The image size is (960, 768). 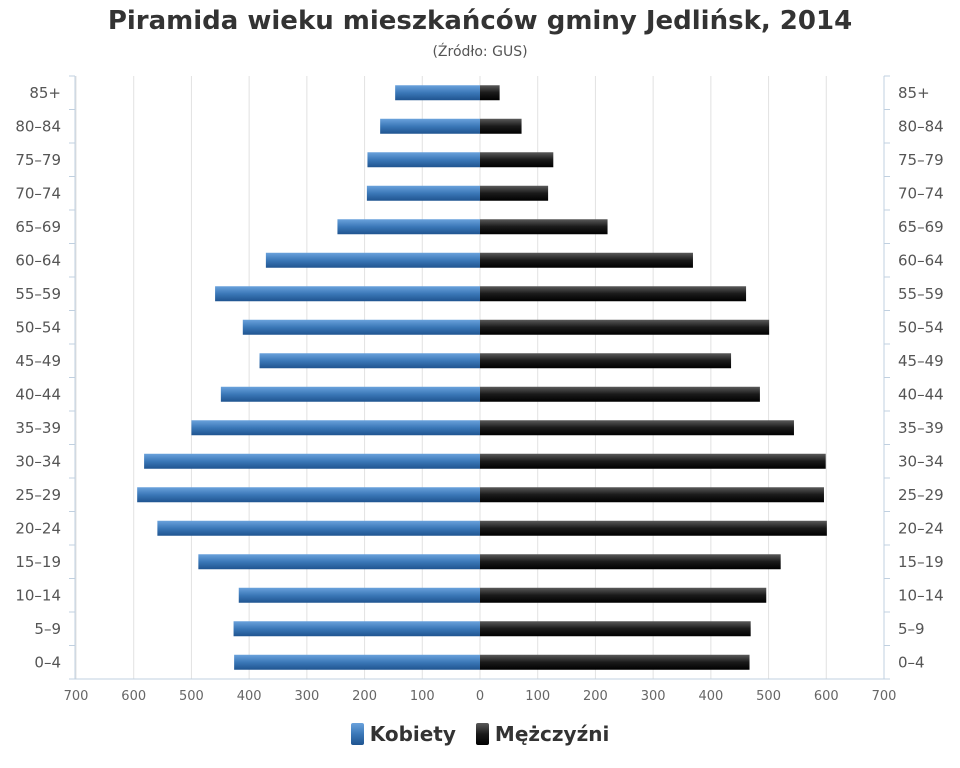 I want to click on bar-men-70–74, so click(x=514, y=193).